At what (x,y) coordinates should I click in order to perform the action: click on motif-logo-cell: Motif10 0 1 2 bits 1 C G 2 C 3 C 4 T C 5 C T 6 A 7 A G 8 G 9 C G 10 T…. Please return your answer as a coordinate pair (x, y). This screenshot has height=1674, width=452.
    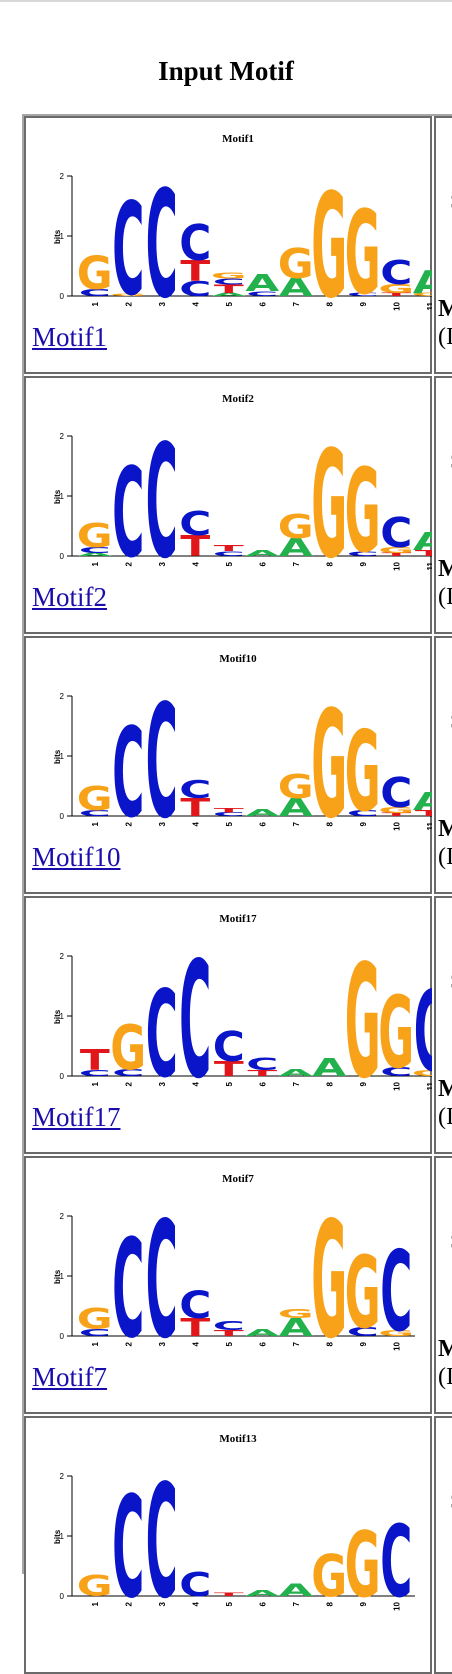
    Looking at the image, I should click on (228, 765).